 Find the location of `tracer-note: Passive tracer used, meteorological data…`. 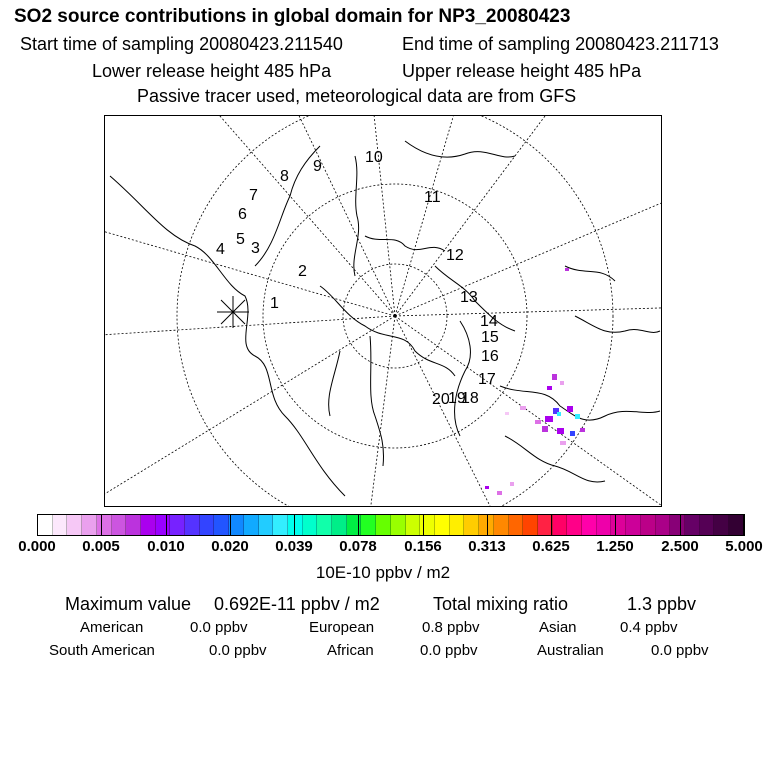

tracer-note: Passive tracer used, meteorological data… is located at coordinates (357, 96).